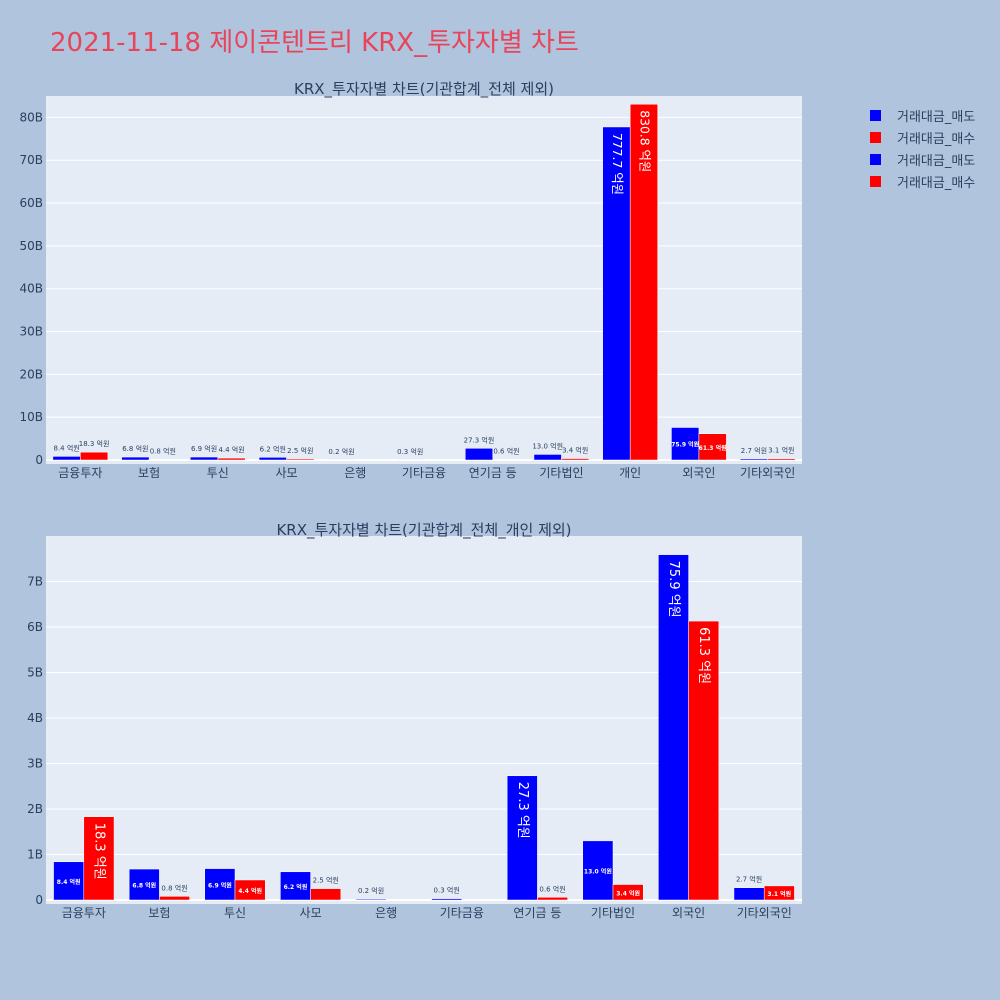 The width and height of the screenshot is (1000, 1000). What do you see at coordinates (31, 289) in the screenshot?
I see `y-tick-label: 40B` at bounding box center [31, 289].